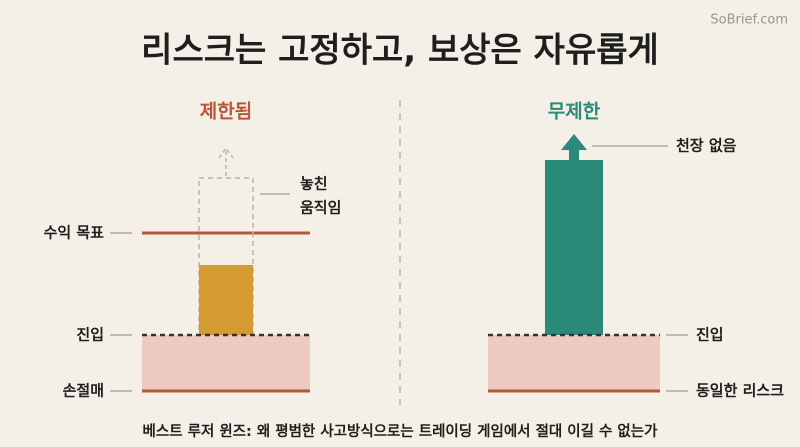 Image resolution: width=800 pixels, height=447 pixels. Describe the element at coordinates (314, 184) in the screenshot. I see `missed-label: 놓친` at that location.